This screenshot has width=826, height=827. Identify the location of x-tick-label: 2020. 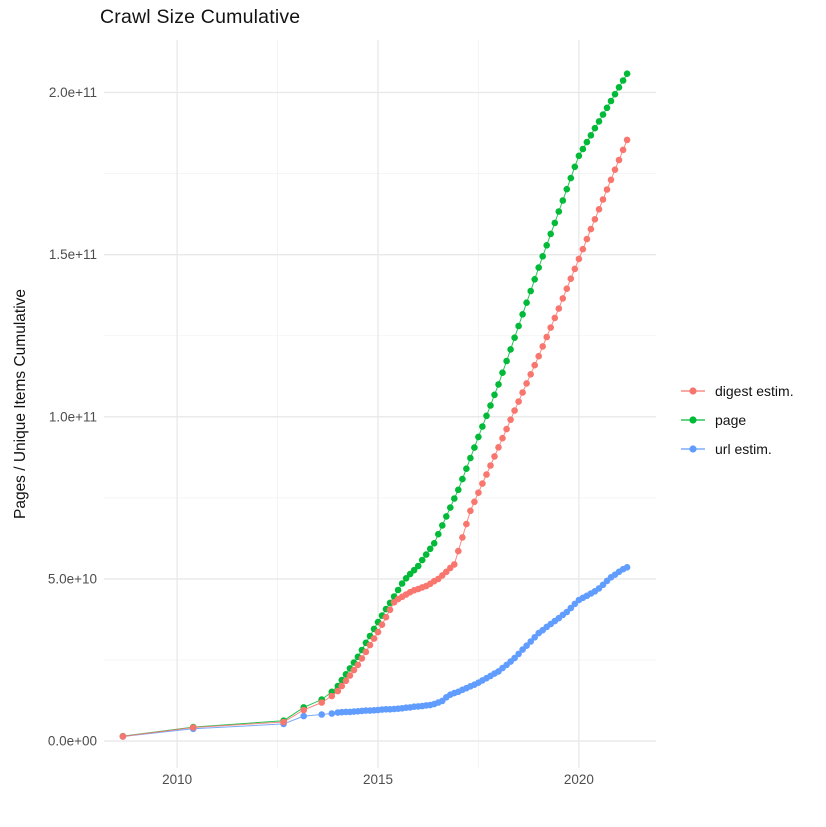
(579, 779).